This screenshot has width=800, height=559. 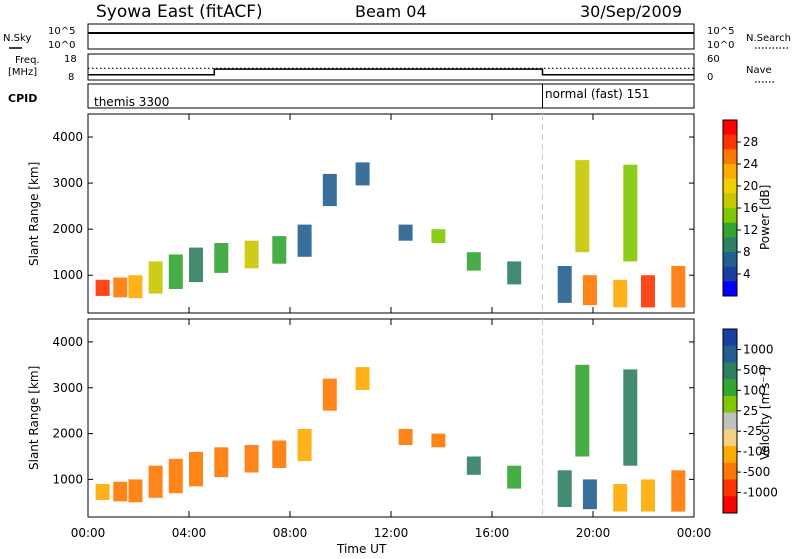 I want to click on power-colorbar-tick-label: 28, so click(x=750, y=142).